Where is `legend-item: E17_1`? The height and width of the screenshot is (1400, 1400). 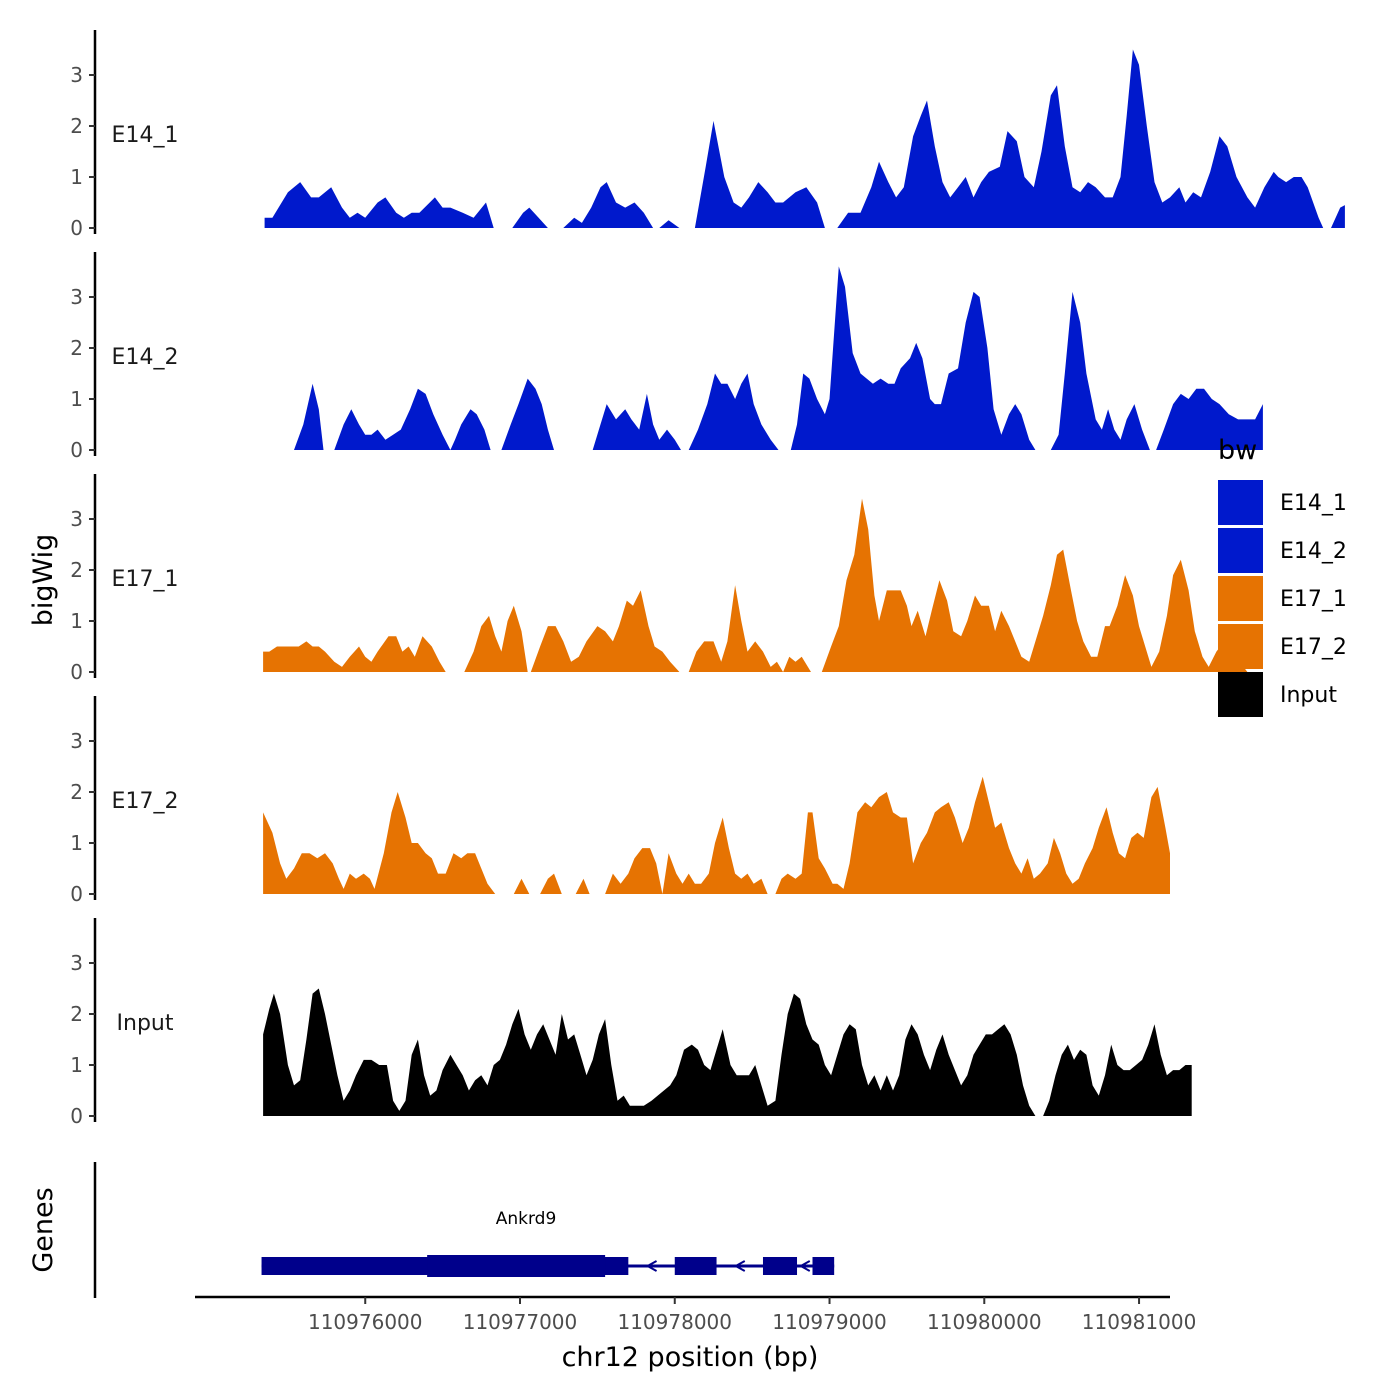 legend-item: E17_1 is located at coordinates (1282, 598).